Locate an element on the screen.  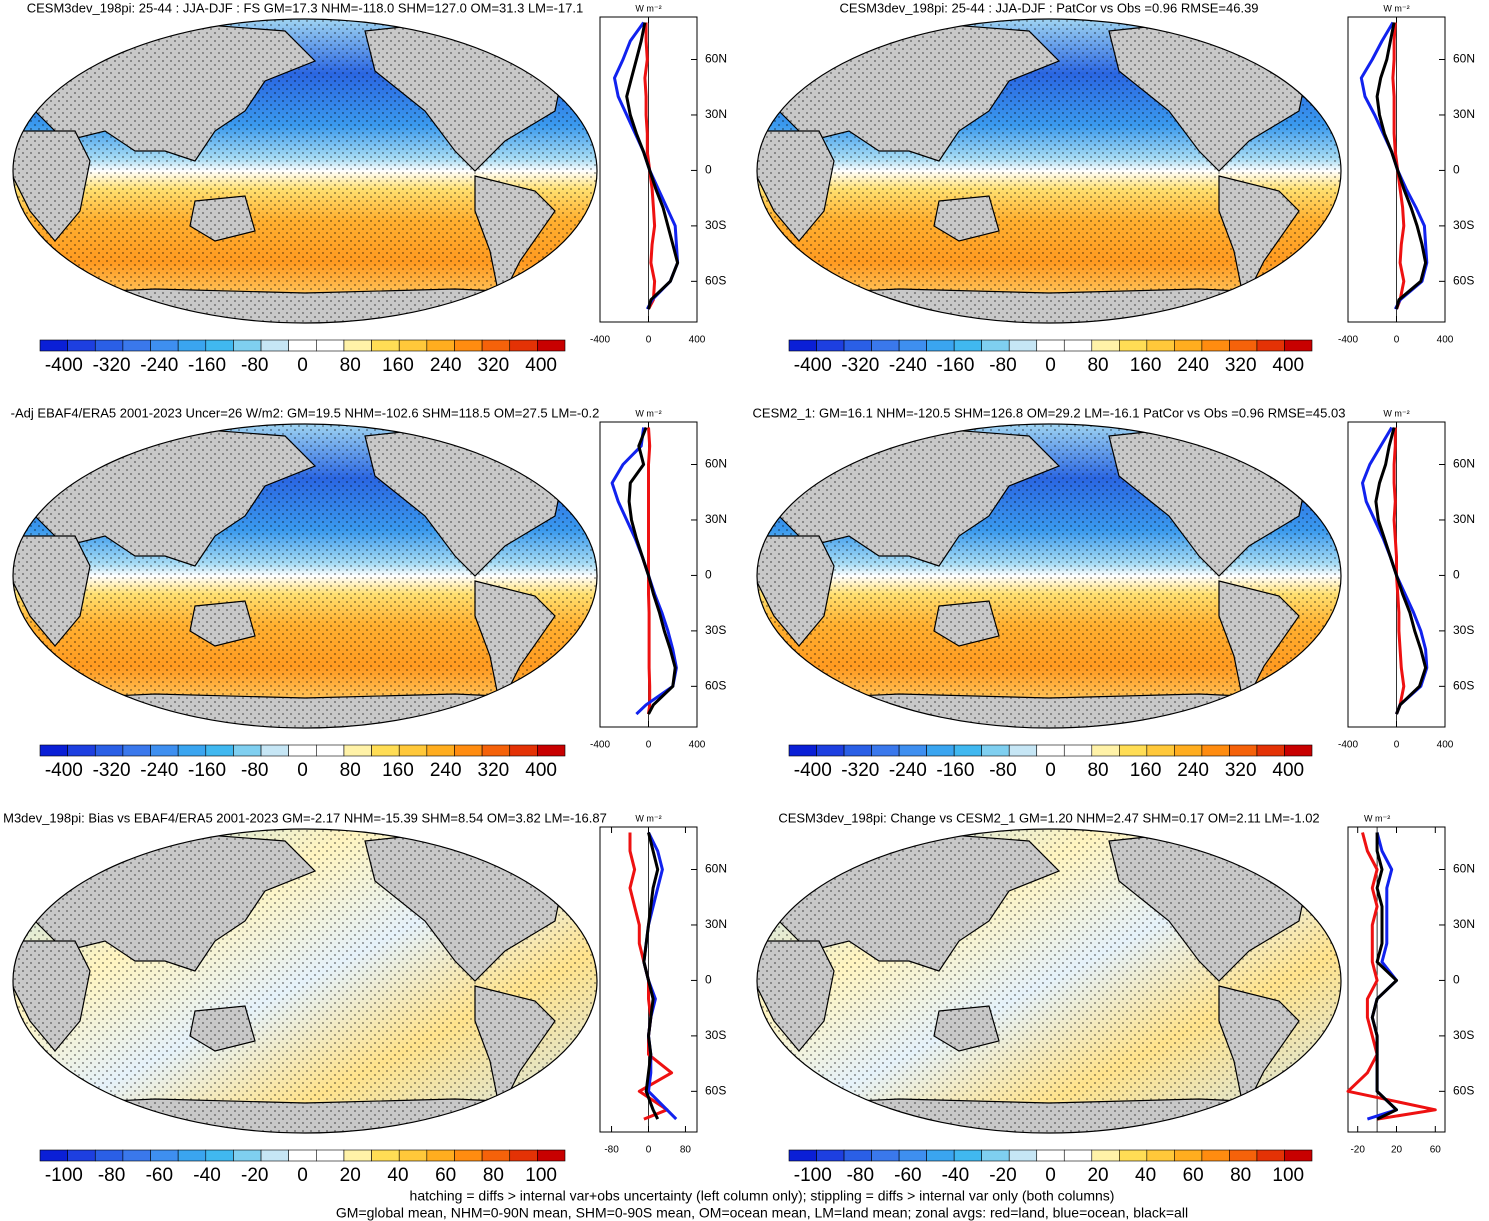
map is located at coordinates (305, 981).